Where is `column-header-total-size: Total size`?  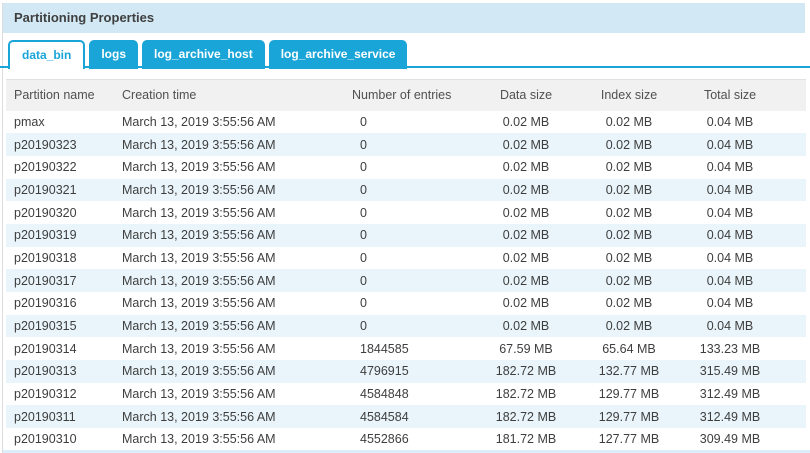
column-header-total-size: Total size is located at coordinates (738, 95).